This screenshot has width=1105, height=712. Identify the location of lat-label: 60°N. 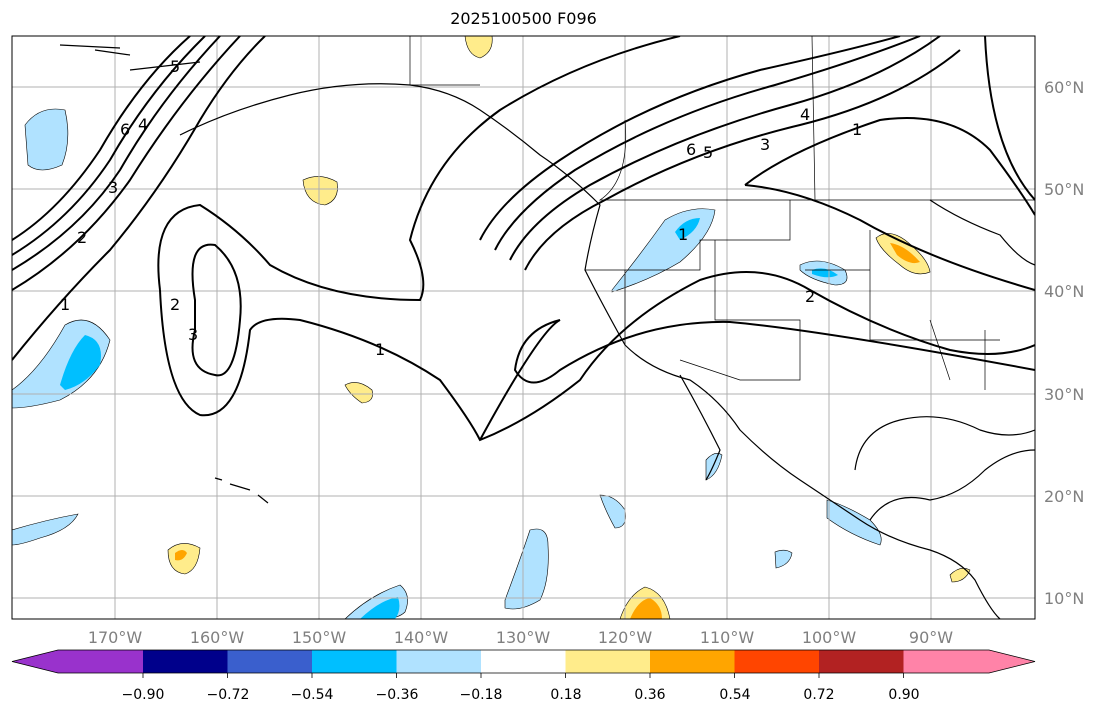
(1064, 87).